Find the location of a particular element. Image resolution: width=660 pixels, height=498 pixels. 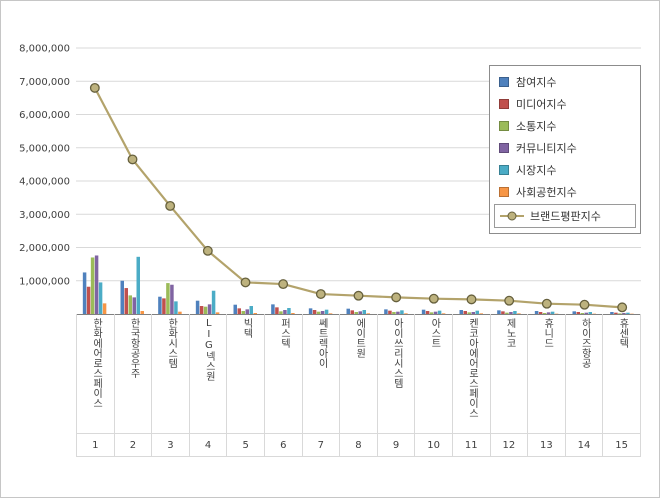

y-tick-label: 3,000,000 is located at coordinates (44, 215).